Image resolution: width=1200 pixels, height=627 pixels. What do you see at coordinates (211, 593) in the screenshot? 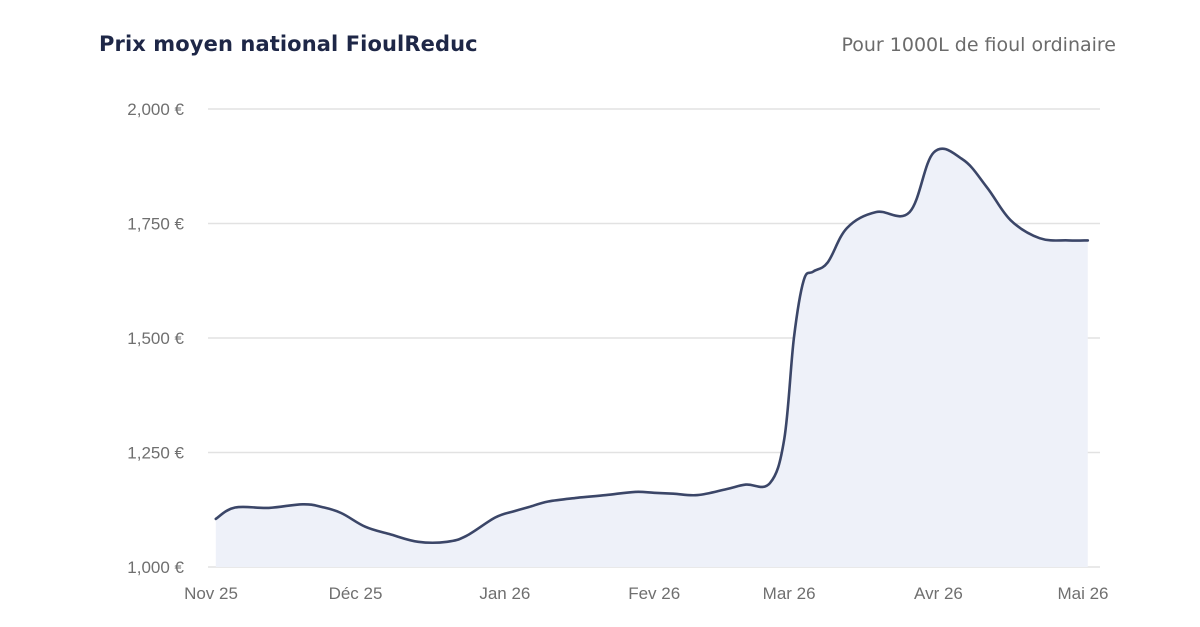
I see `x-tick-label: Nov 25` at bounding box center [211, 593].